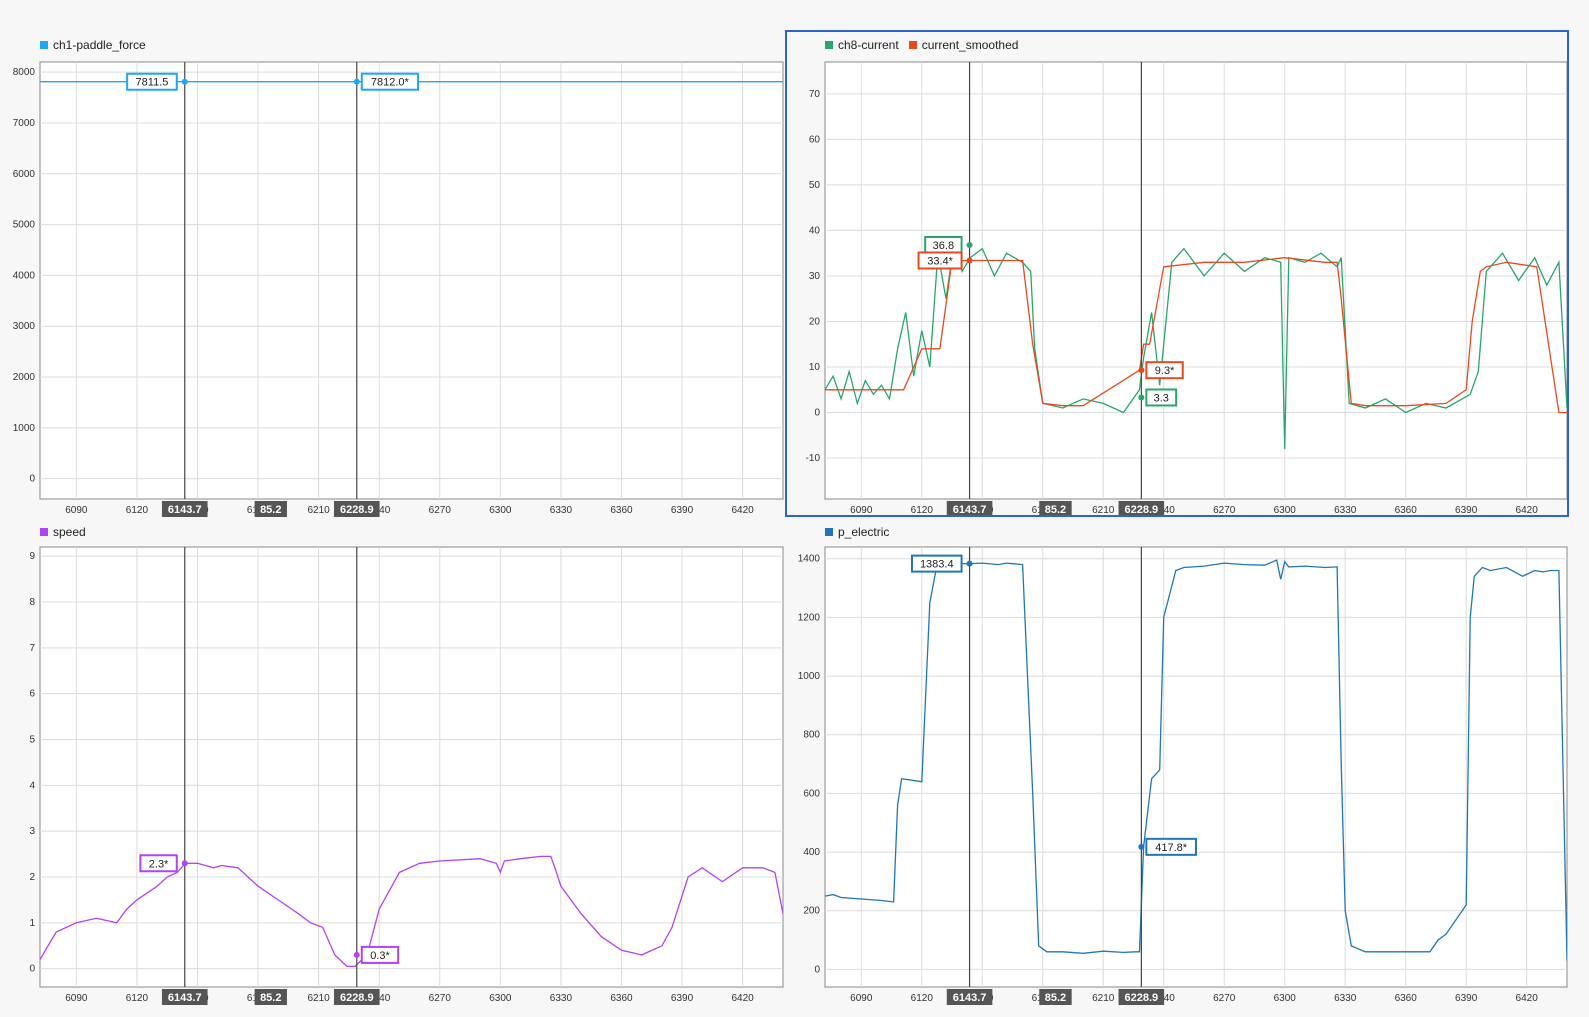  I want to click on series-line-speed, so click(411, 911).